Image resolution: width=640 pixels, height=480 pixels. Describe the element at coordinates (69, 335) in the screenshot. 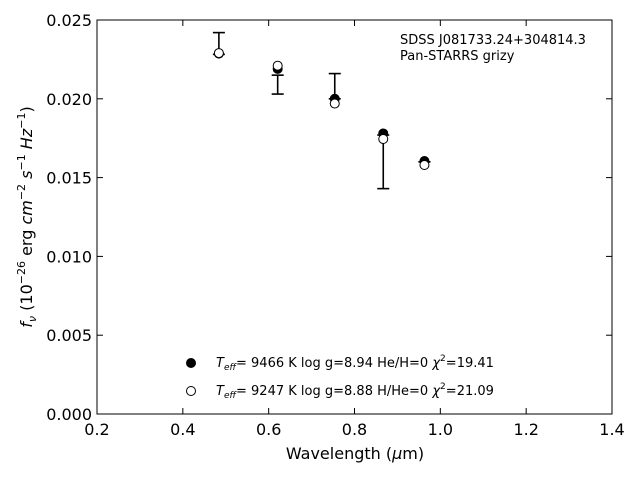

I see `y-tick-label: 0.005` at that location.